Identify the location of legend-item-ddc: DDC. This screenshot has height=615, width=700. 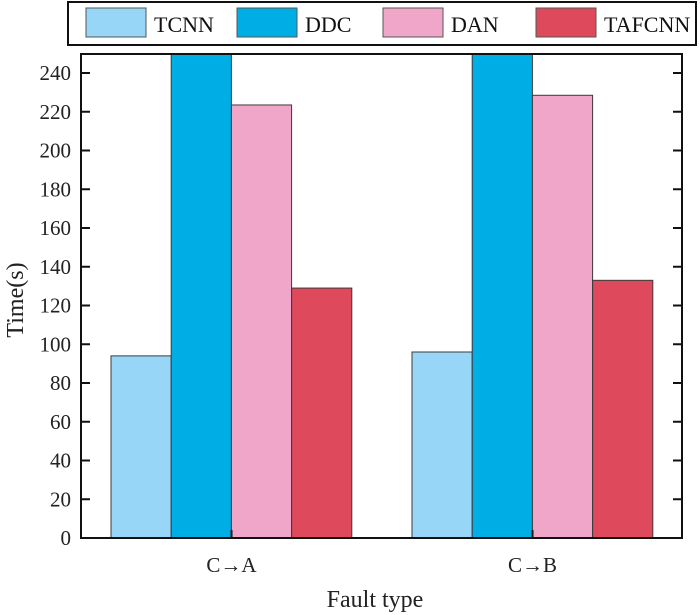
(293, 22).